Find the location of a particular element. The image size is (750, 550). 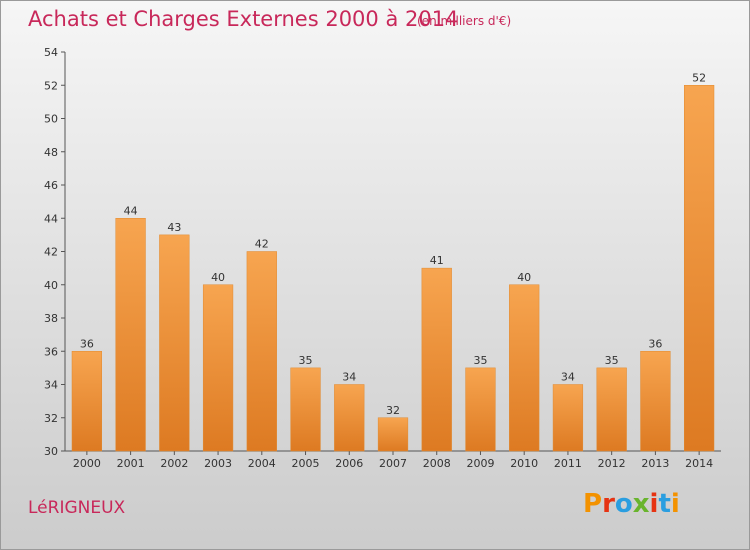

x-tick-label: 2014 is located at coordinates (699, 463).